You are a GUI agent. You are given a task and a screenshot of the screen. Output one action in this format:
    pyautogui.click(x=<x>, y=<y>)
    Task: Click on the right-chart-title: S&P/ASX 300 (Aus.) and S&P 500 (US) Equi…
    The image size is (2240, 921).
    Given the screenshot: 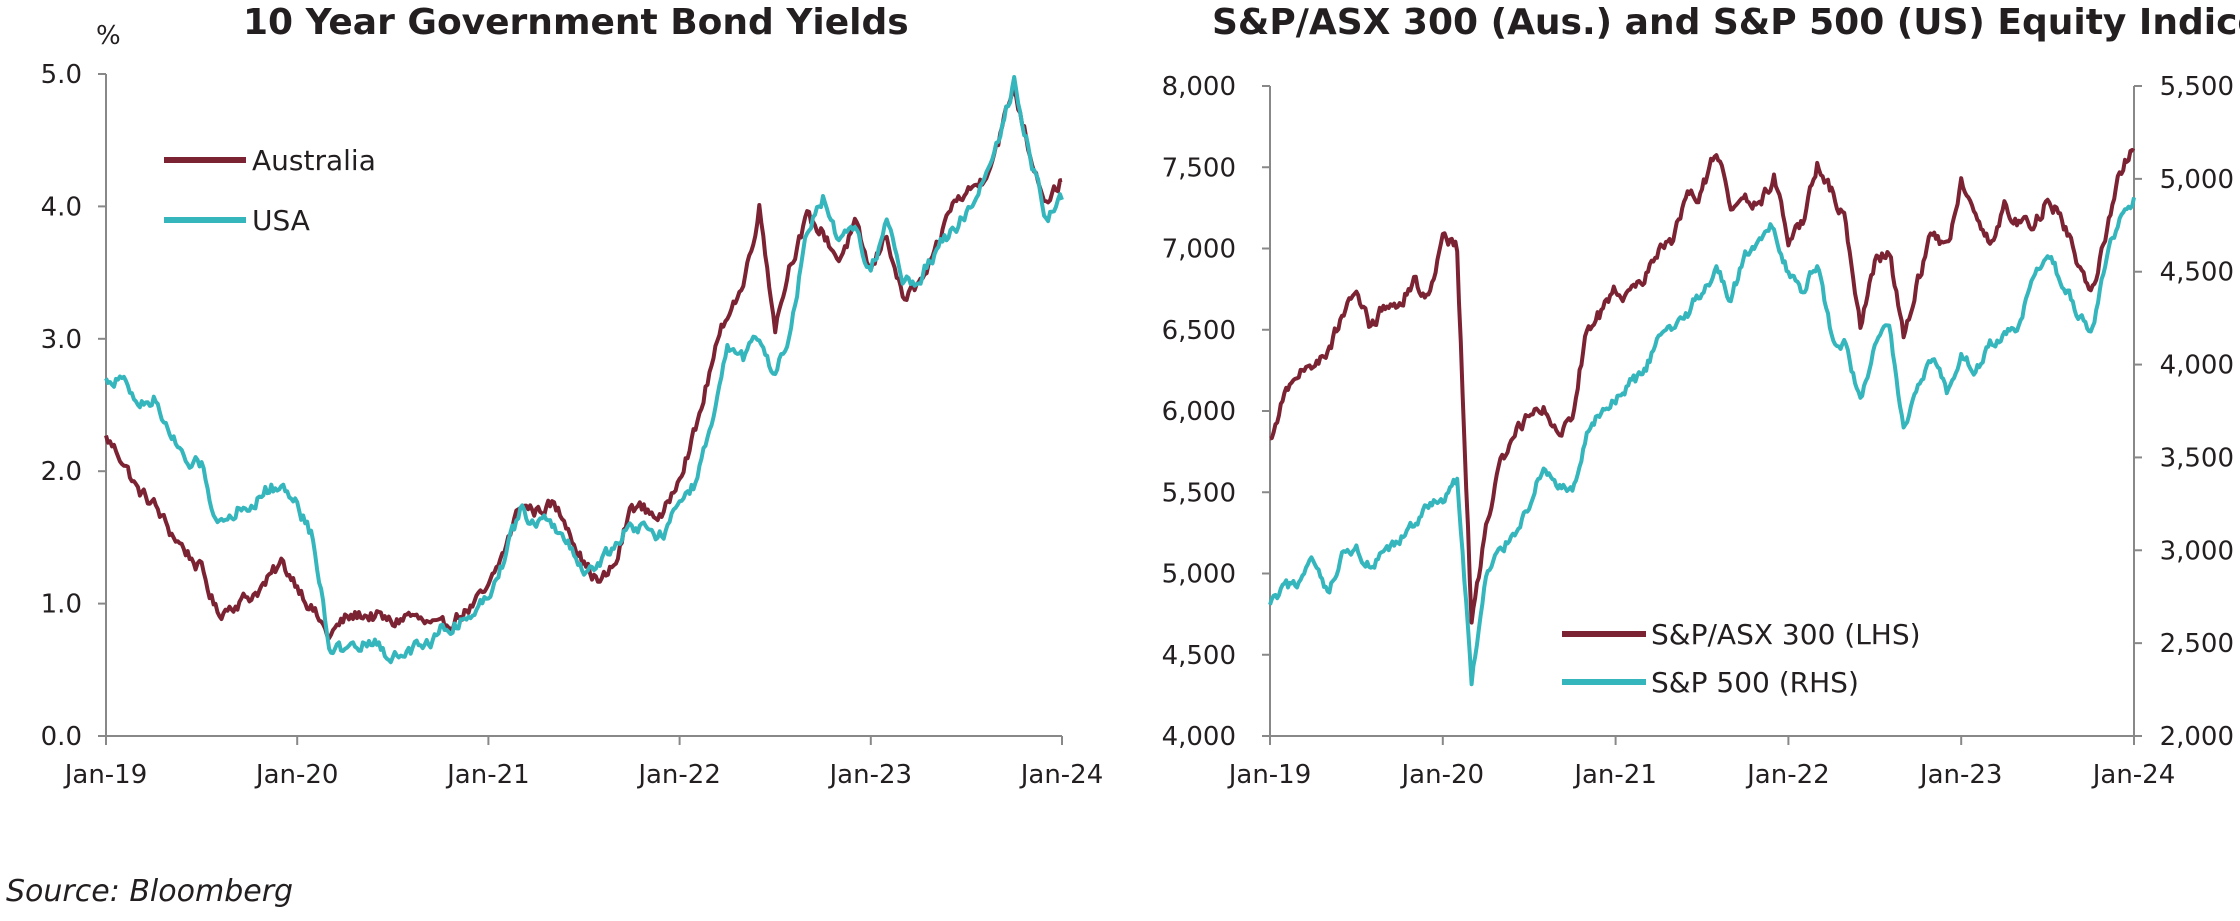 What is the action you would take?
    pyautogui.click(x=1726, y=22)
    